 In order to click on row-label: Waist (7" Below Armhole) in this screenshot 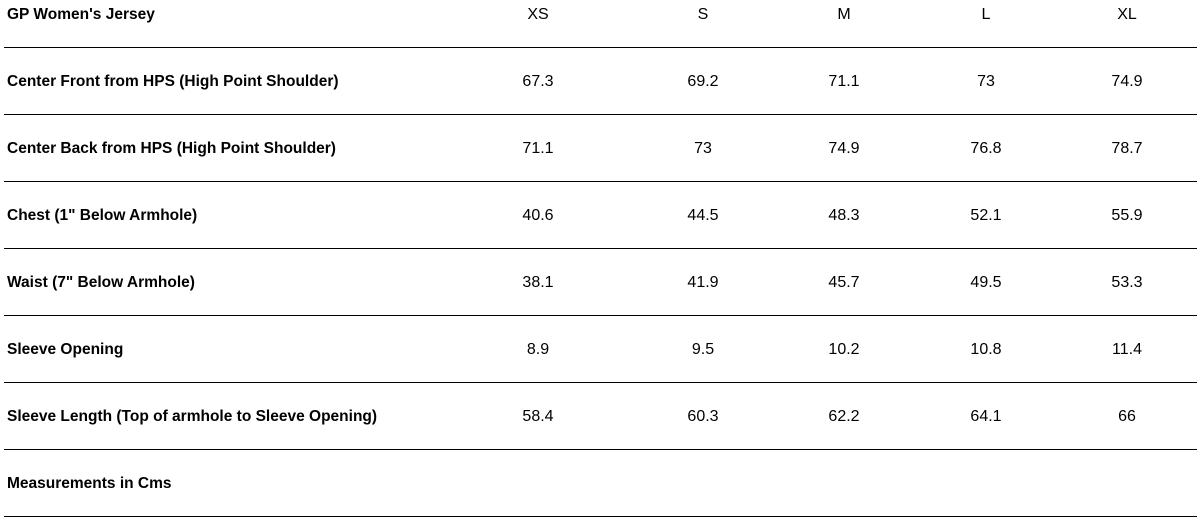, I will do `click(101, 282)`.